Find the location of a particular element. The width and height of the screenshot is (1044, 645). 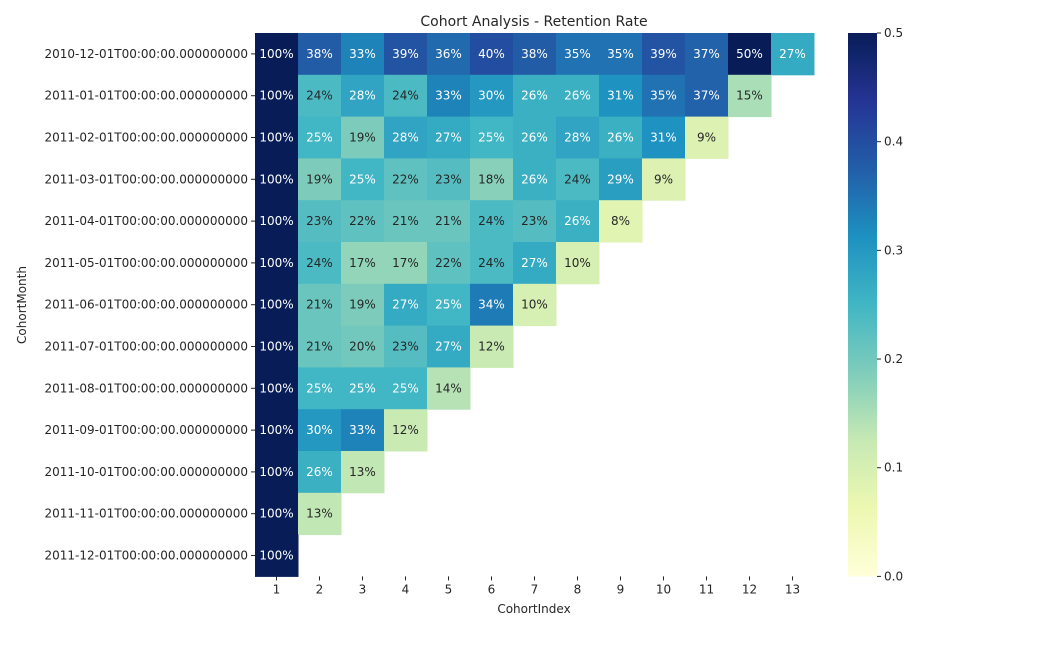

chart-title: Cohort Analysis - Retention Rate is located at coordinates (533, 22).